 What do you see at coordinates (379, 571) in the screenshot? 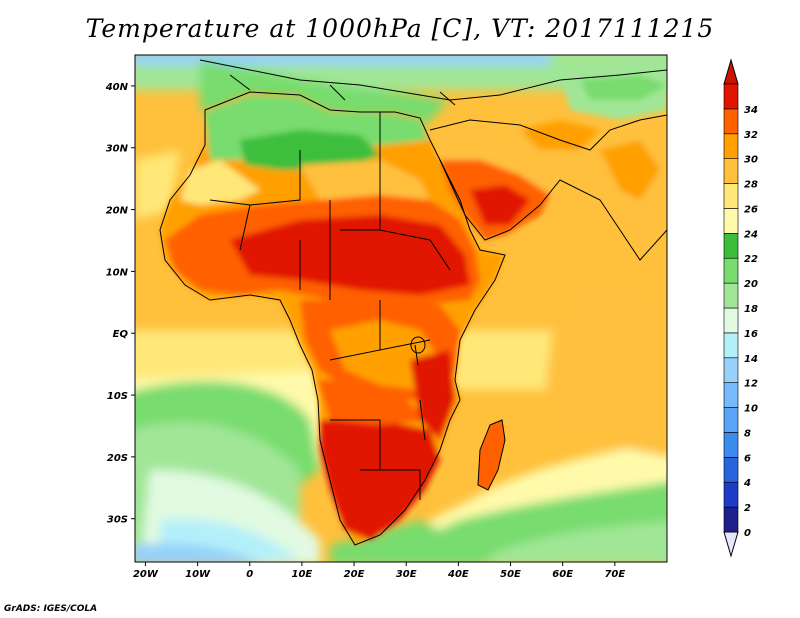
I see `longitude-axis: 20W 10W 0 10E 20E 30E 40E 50E 60E 70E` at bounding box center [379, 571].